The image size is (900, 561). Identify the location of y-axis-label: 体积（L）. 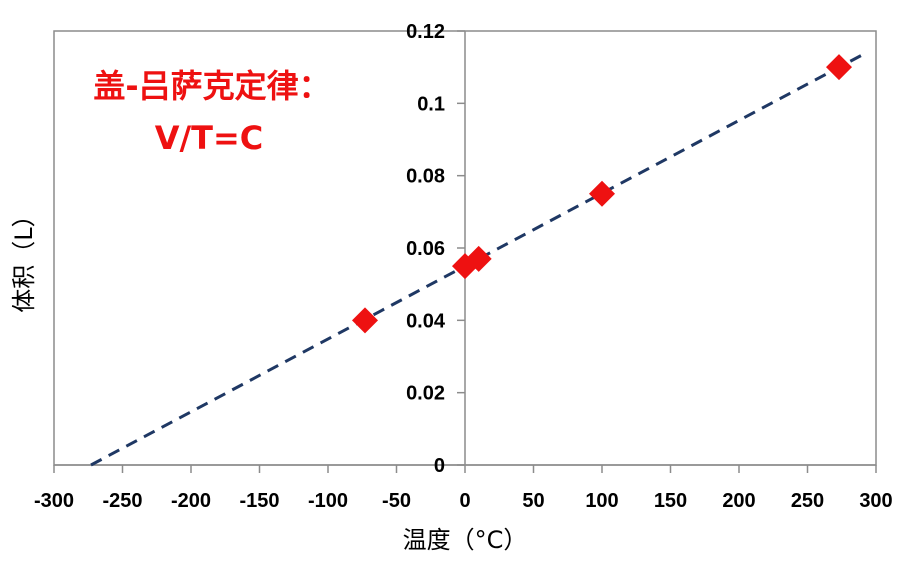
(24, 257).